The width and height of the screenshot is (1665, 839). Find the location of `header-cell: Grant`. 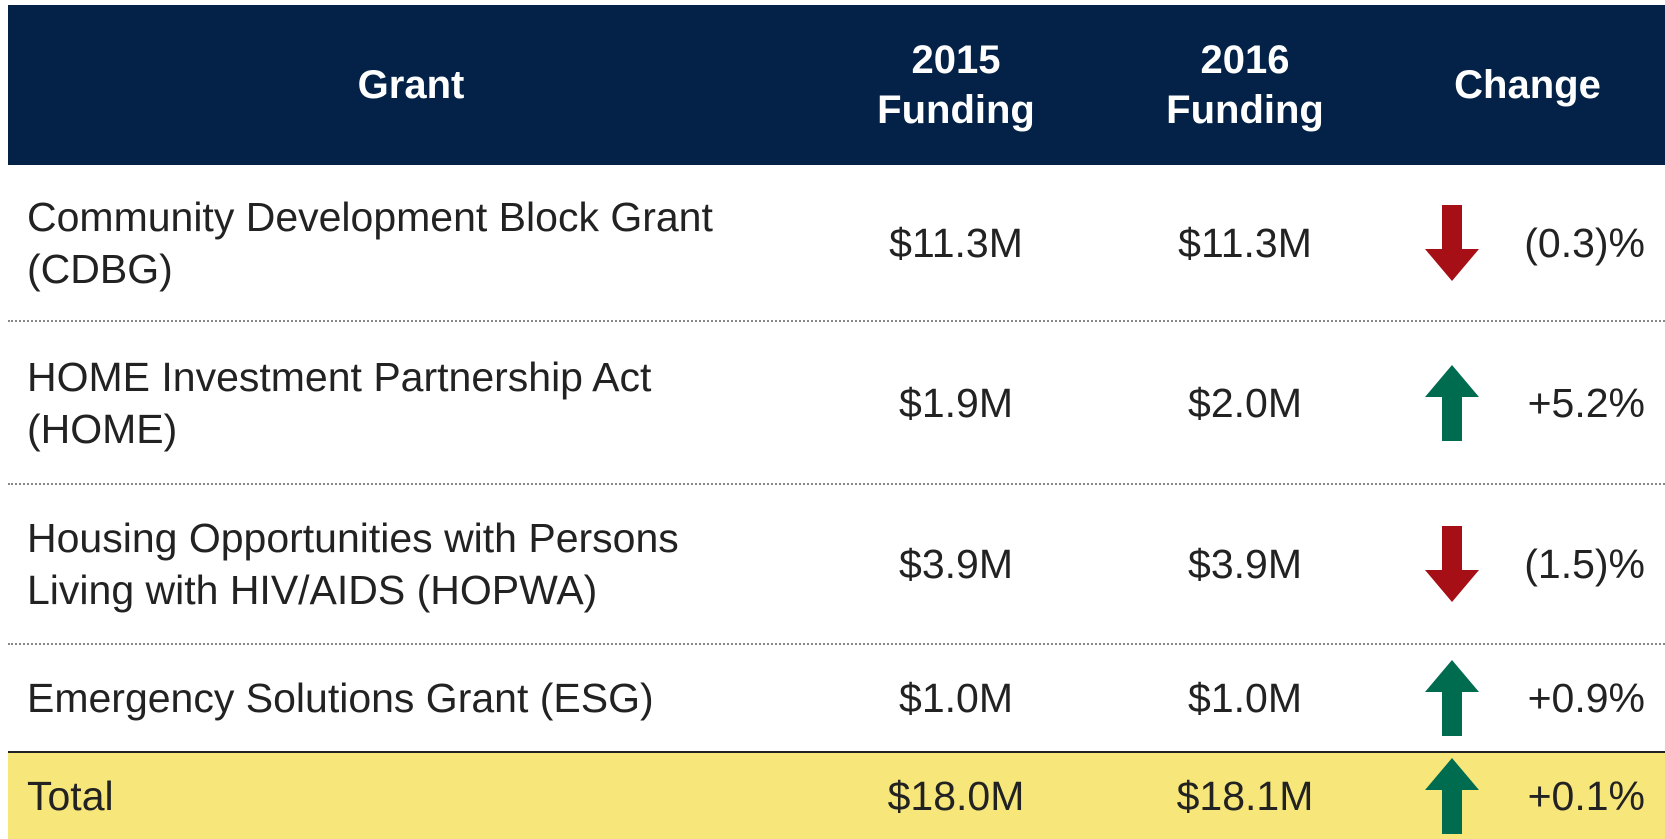

header-cell: Grant is located at coordinates (411, 85).